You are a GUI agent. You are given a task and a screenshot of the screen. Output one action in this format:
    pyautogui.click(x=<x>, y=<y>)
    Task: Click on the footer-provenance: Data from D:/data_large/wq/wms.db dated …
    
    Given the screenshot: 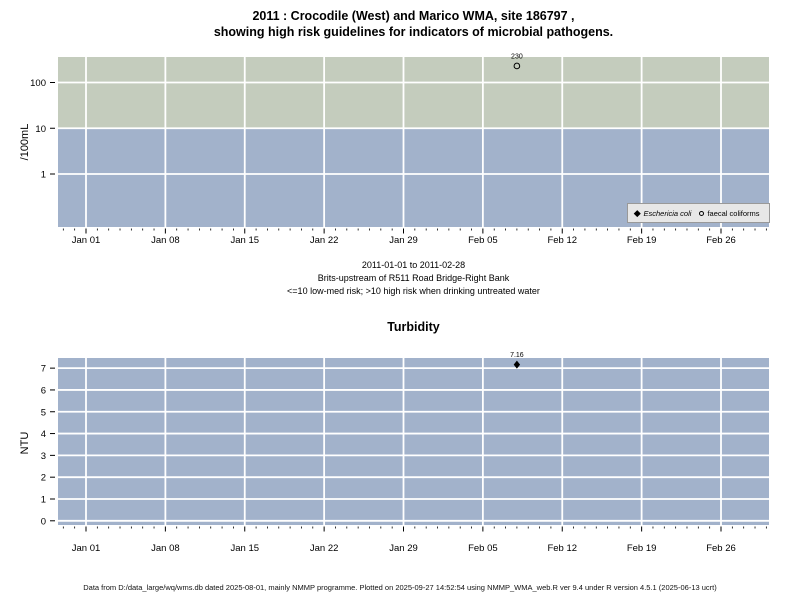 What is the action you would take?
    pyautogui.click(x=400, y=587)
    